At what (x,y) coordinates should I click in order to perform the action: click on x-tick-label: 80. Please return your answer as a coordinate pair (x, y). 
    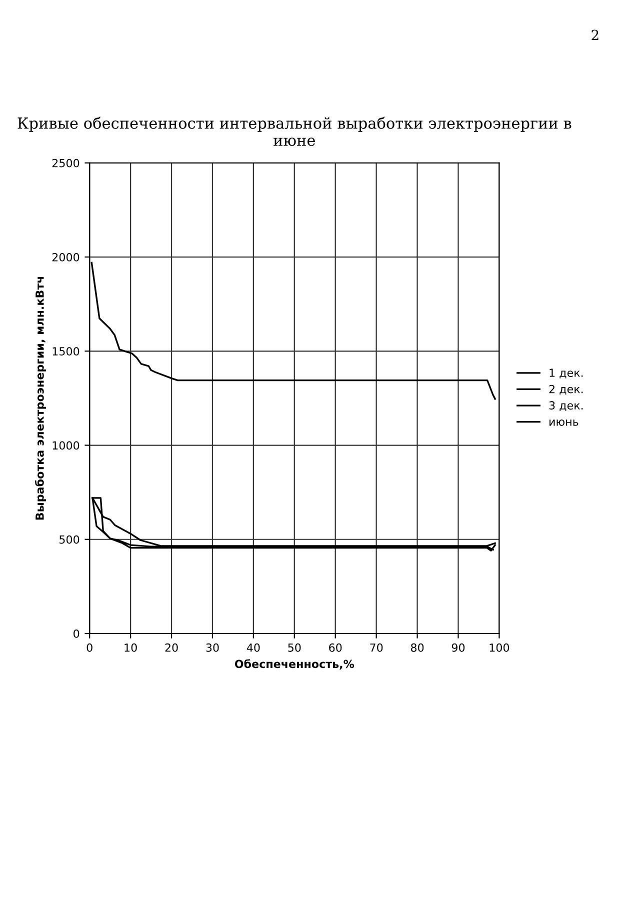
    Looking at the image, I should click on (417, 647).